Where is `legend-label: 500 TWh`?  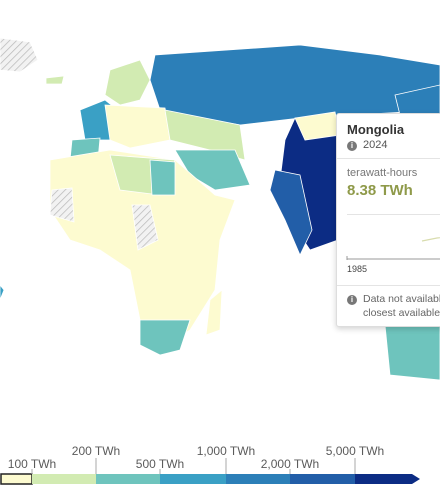 legend-label: 500 TWh is located at coordinates (160, 464).